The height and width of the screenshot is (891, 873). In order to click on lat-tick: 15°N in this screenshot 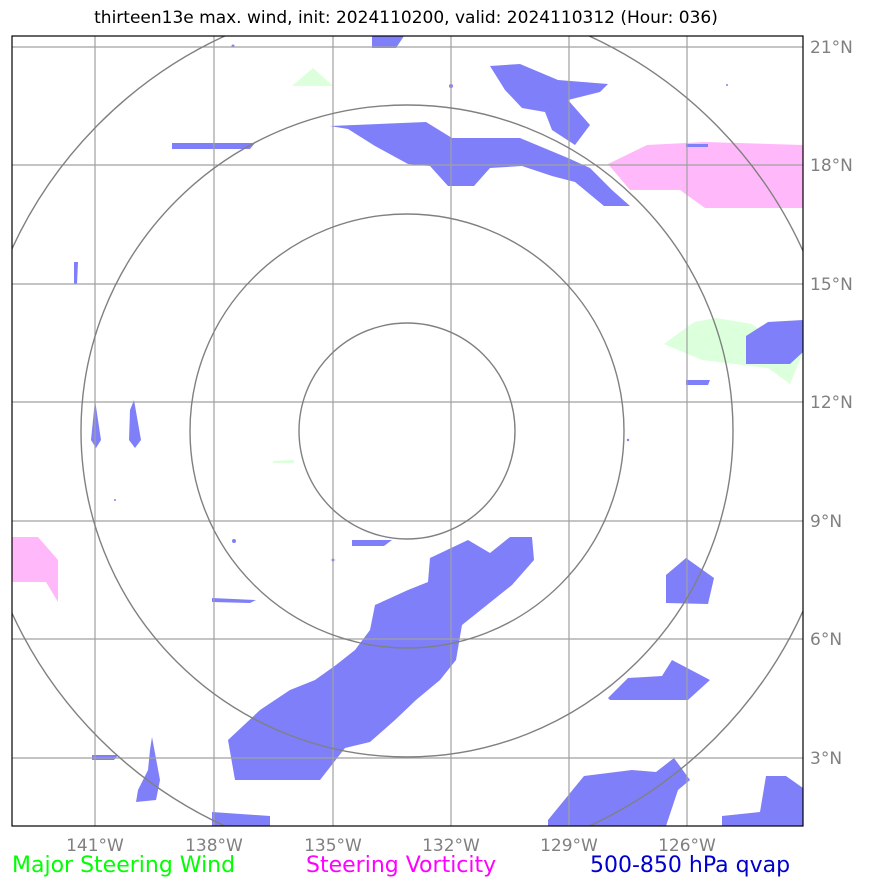, I will do `click(831, 285)`.